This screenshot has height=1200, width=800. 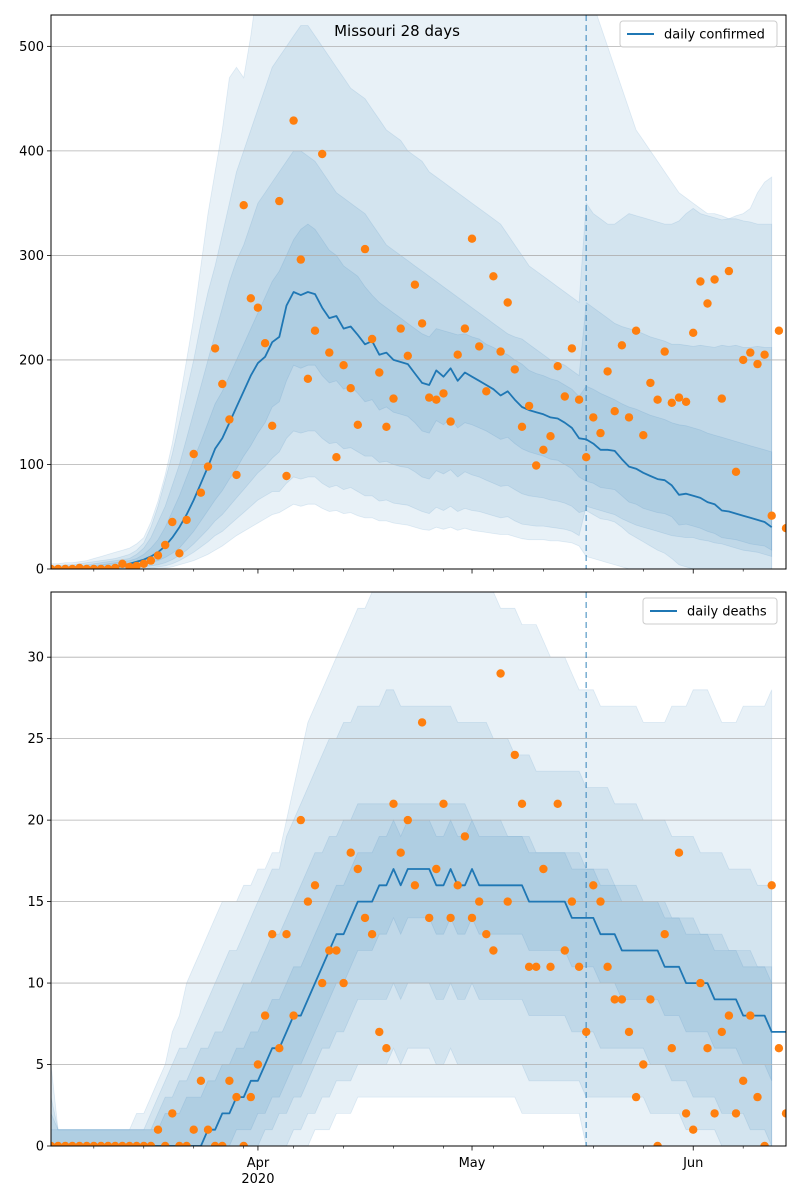 What do you see at coordinates (31, 151) in the screenshot?
I see `y-tick-label: 400` at bounding box center [31, 151].